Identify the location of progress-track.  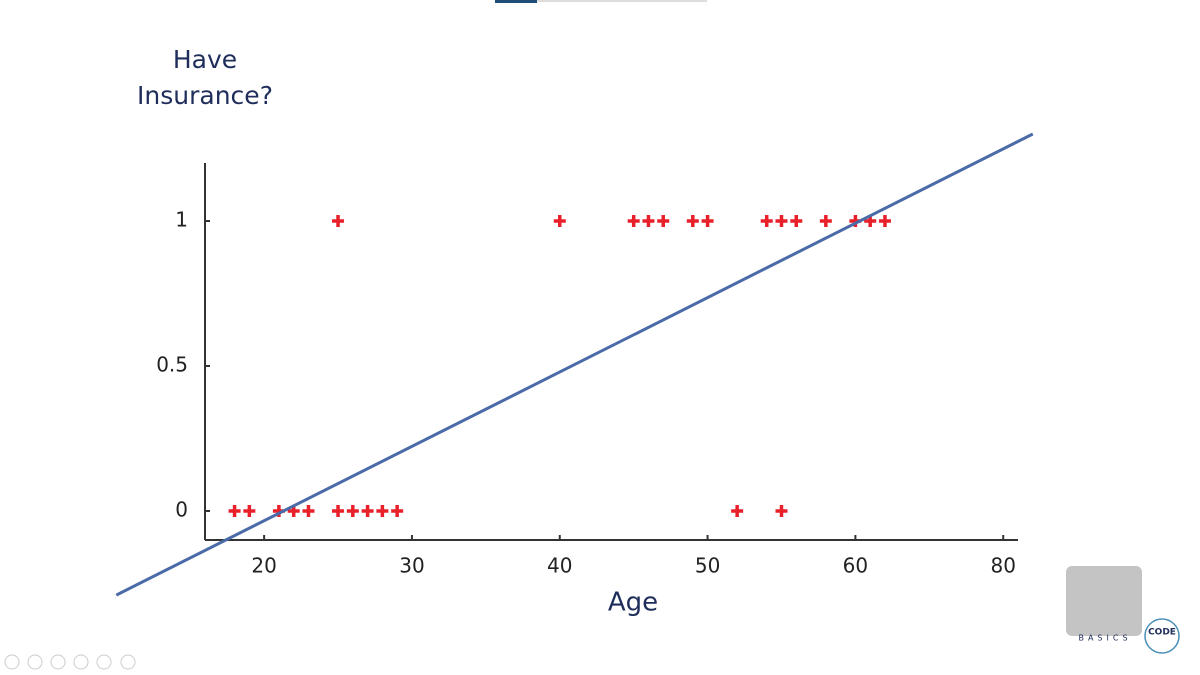
(622, 1).